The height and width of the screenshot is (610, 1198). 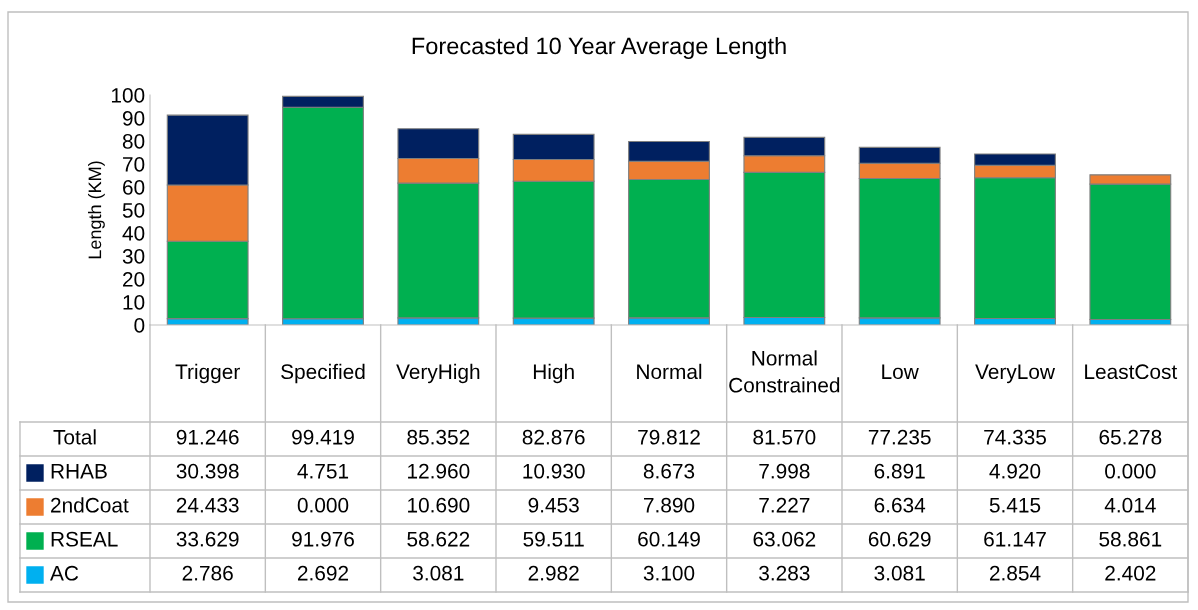 What do you see at coordinates (439, 471) in the screenshot?
I see `data-label: 12.960` at bounding box center [439, 471].